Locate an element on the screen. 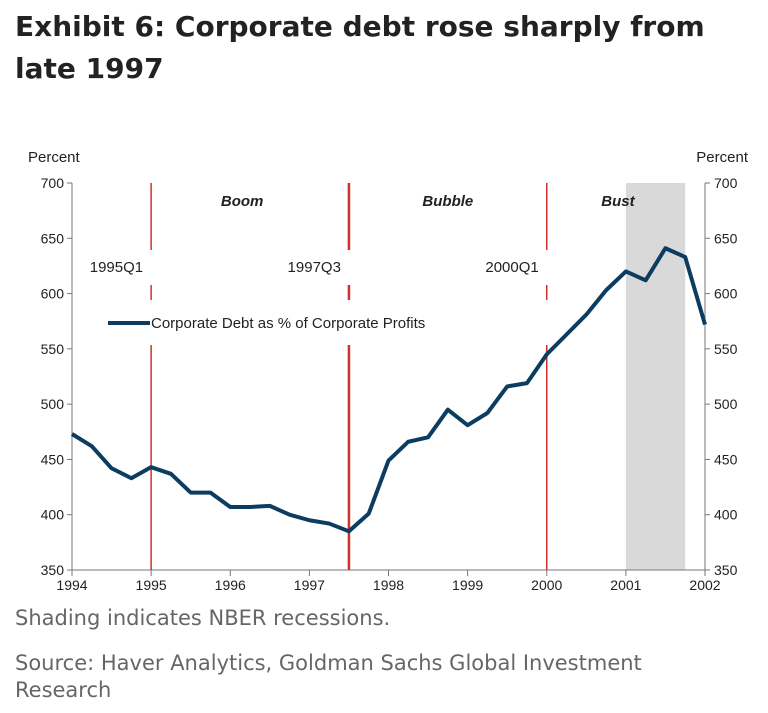 The width and height of the screenshot is (768, 713). y-tick-label-left: 450 is located at coordinates (53, 459).